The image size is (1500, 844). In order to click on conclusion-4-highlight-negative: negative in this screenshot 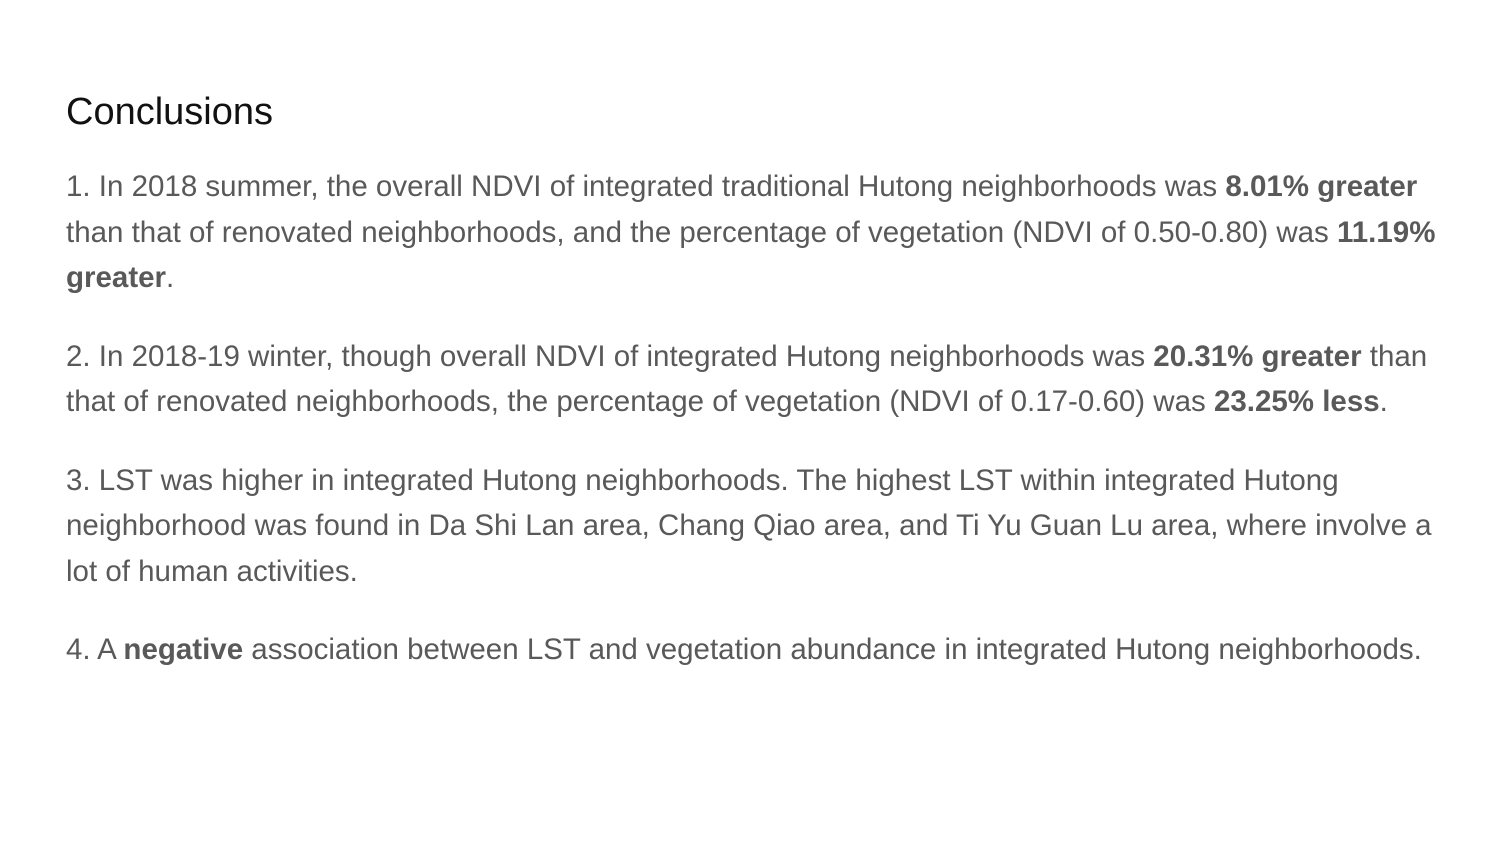, I will do `click(183, 649)`.